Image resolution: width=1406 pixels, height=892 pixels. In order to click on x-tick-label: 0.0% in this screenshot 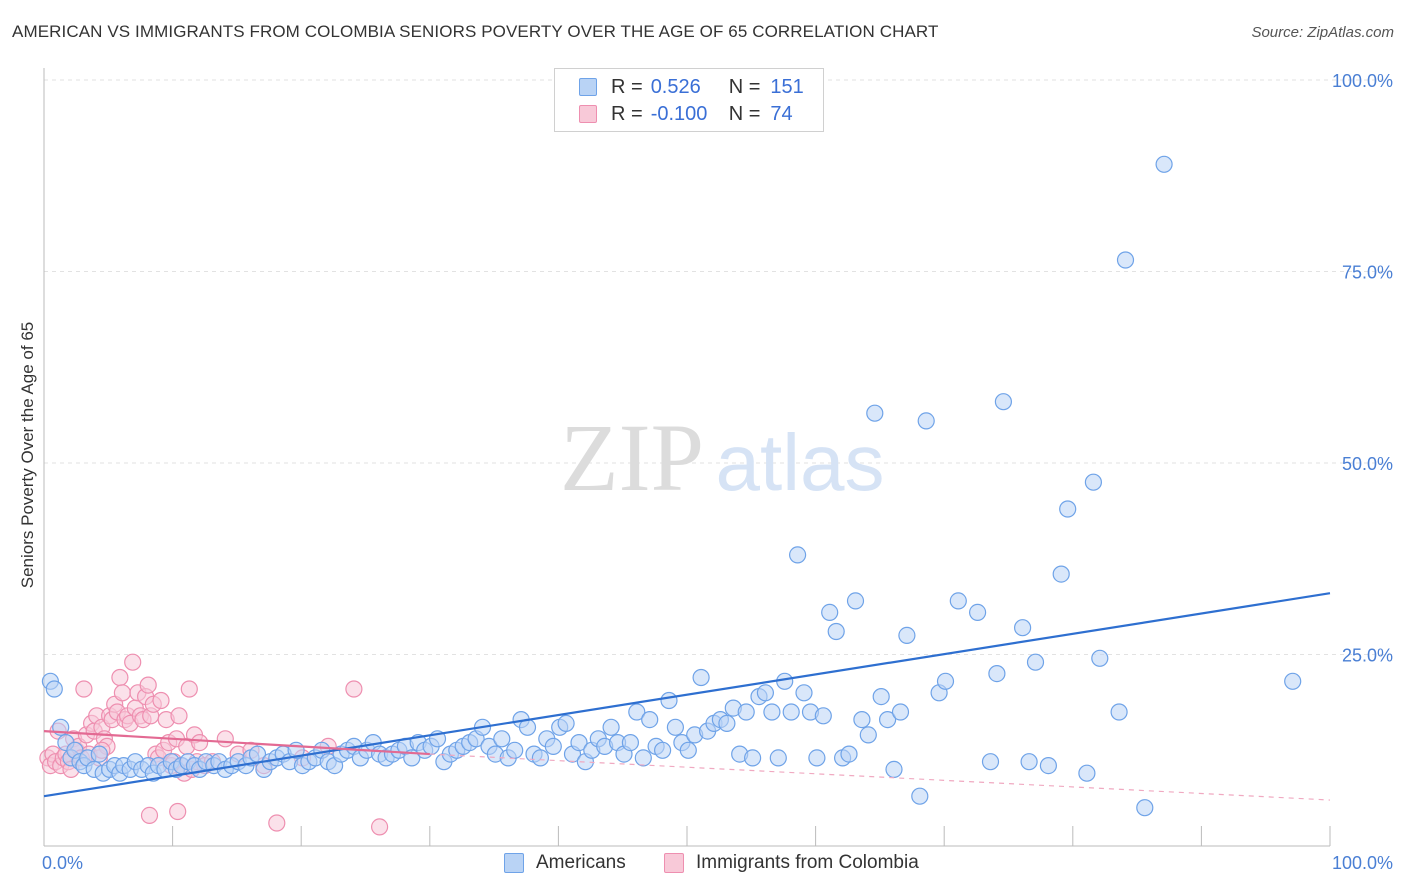, I will do `click(62, 863)`.